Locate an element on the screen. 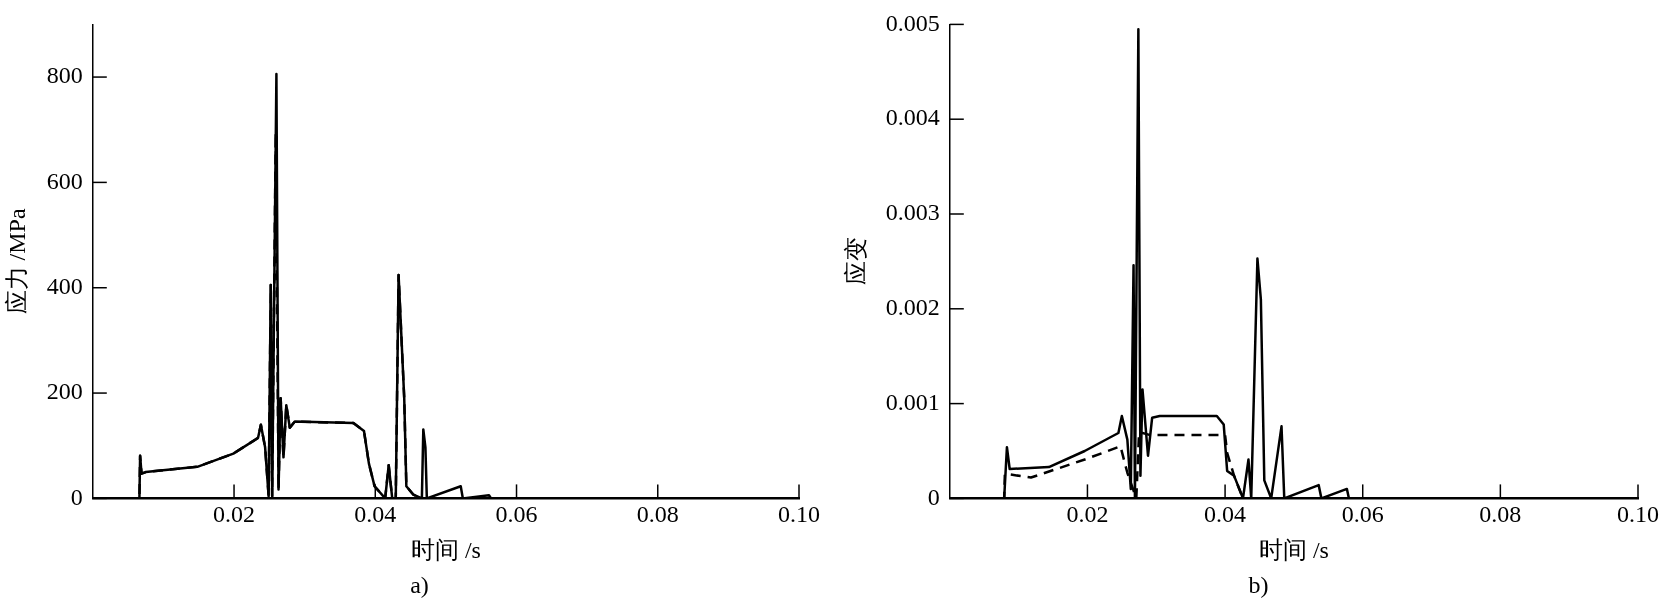 This screenshot has width=1678, height=611. y-tick-label: 0.001 is located at coordinates (912, 401).